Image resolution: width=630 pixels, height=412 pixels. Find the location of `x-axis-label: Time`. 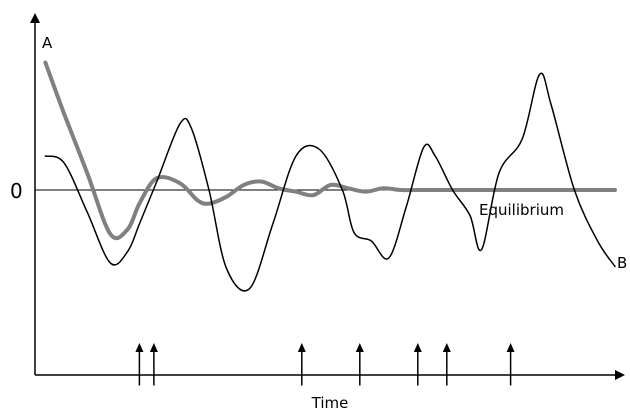

x-axis-label: Time is located at coordinates (330, 403).